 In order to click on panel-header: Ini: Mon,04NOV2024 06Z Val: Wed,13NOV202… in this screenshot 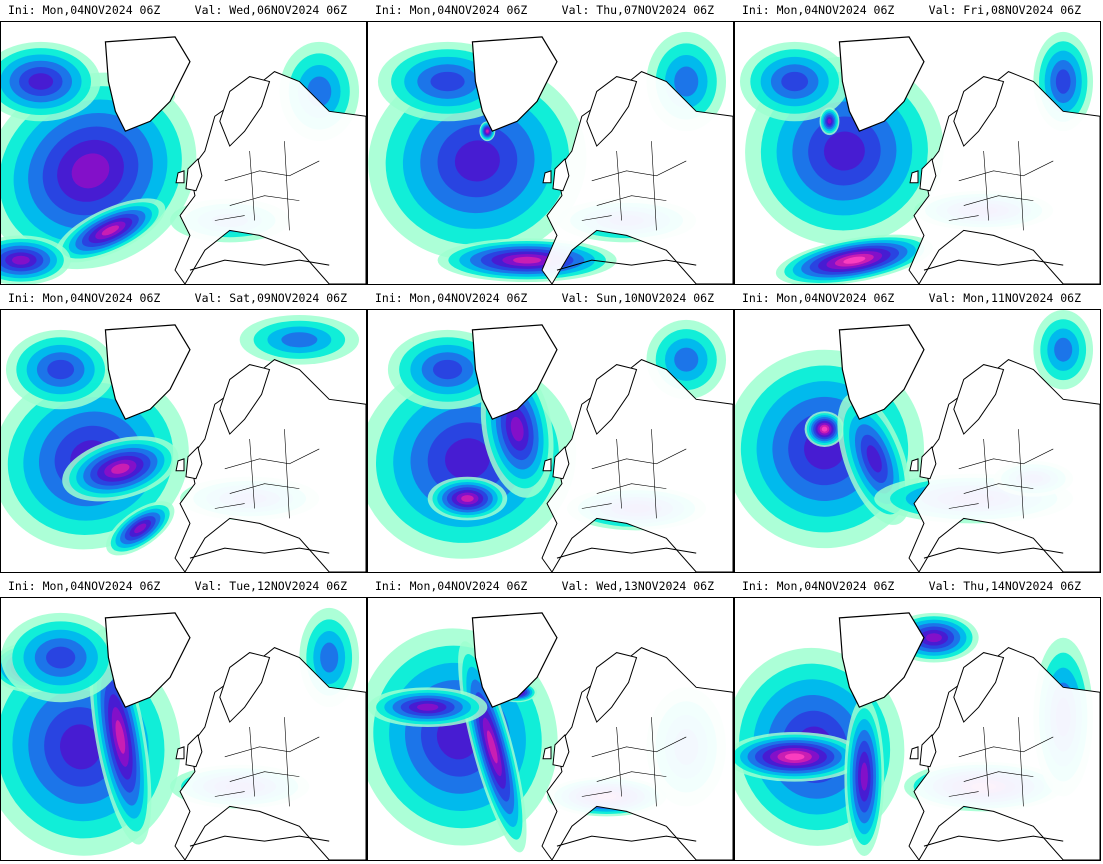, I will do `click(550, 586)`.